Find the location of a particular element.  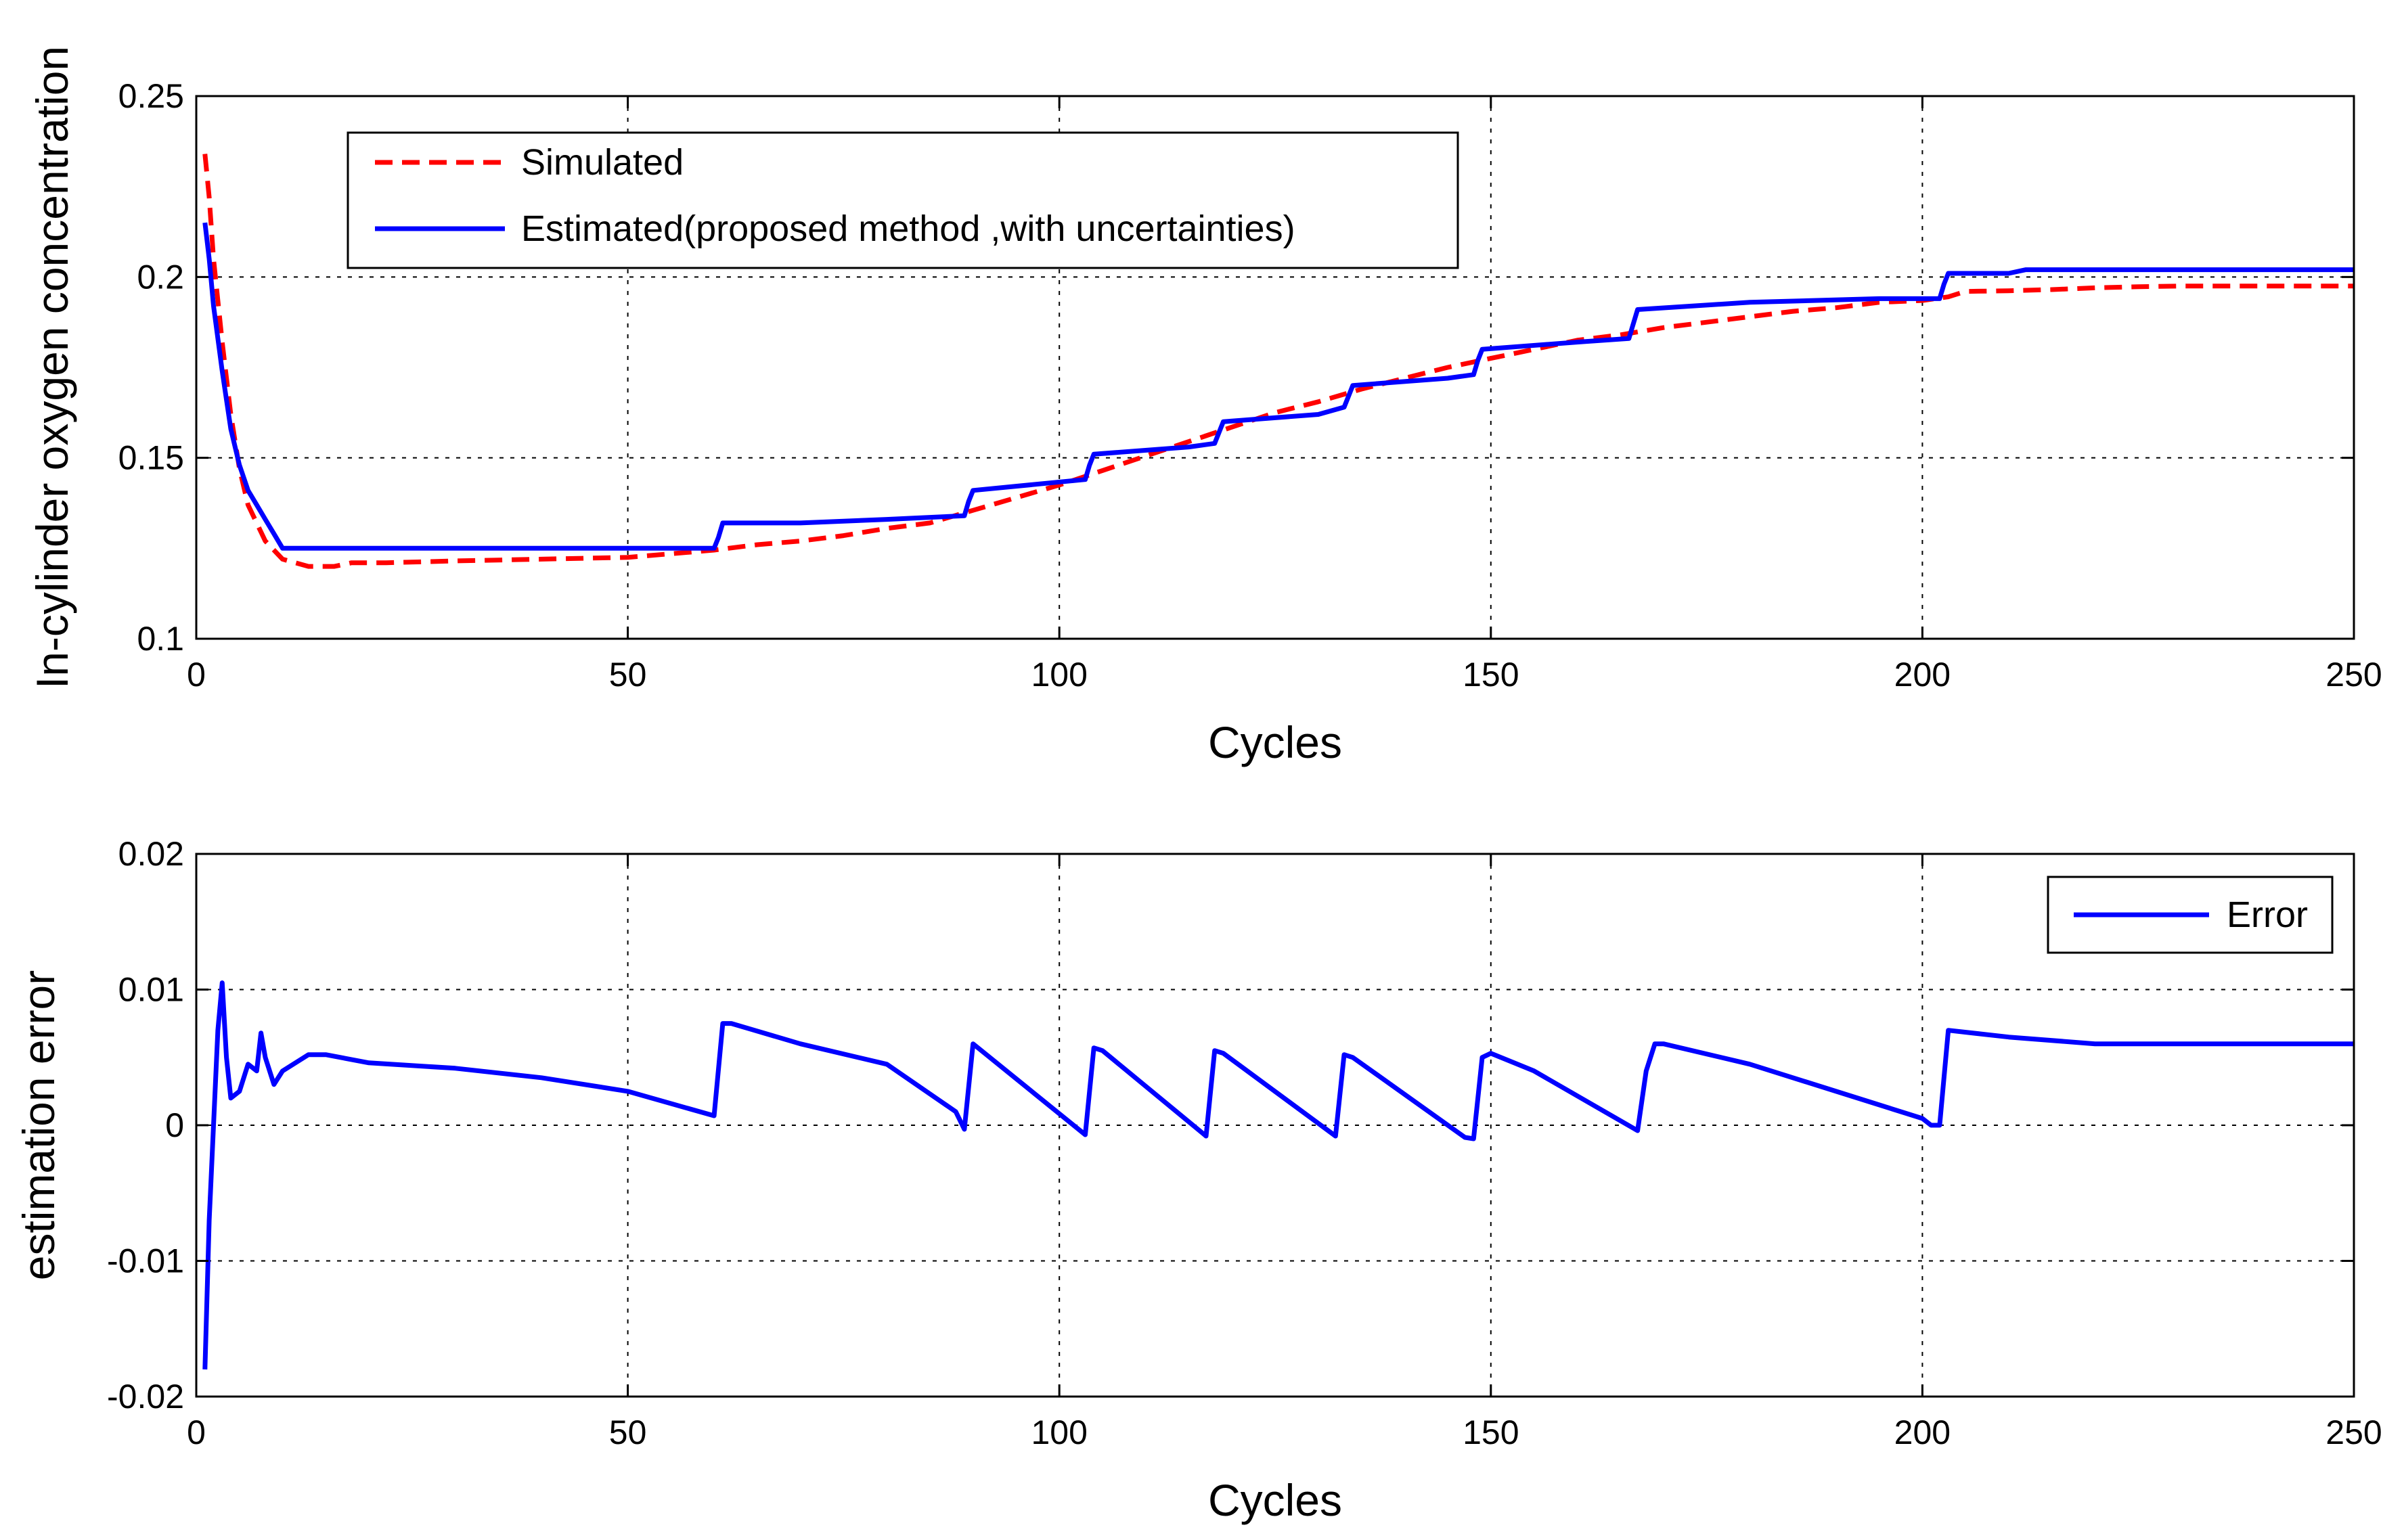

bottom-xtick-label: 200 is located at coordinates (1922, 1432).